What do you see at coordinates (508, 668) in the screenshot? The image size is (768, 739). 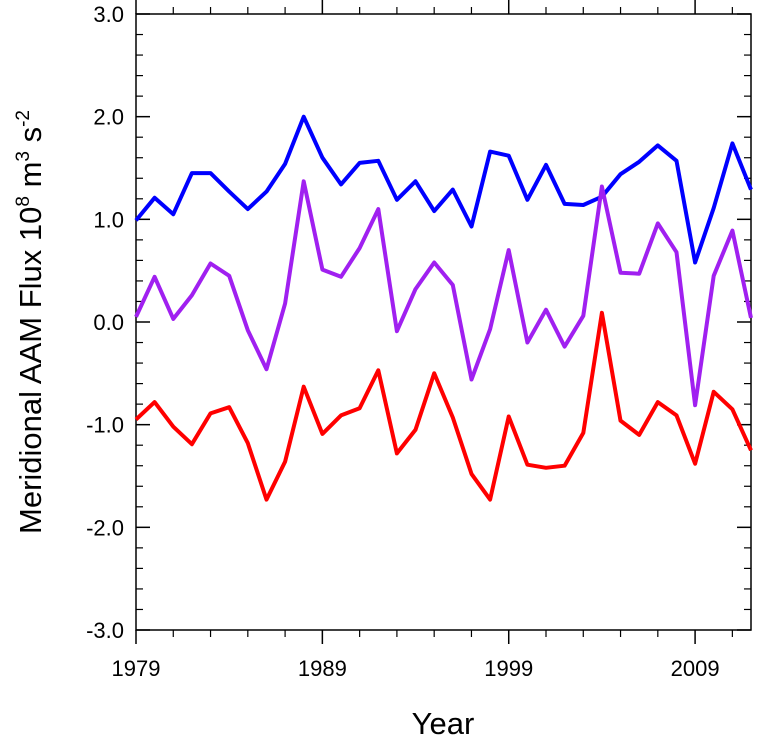 I see `x-tick-label: 1999` at bounding box center [508, 668].